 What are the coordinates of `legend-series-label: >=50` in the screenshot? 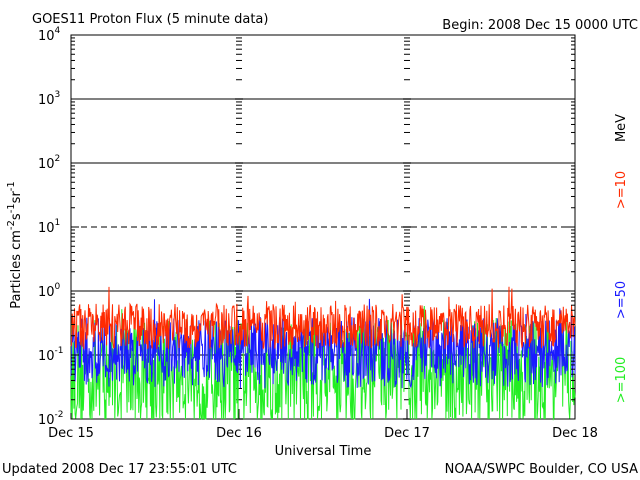 It's located at (621, 300).